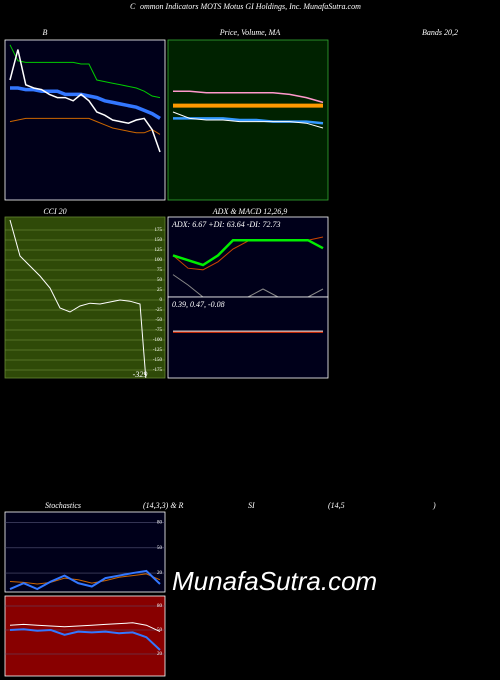 This screenshot has width=500, height=680. What do you see at coordinates (158, 320) in the screenshot?
I see `y-tick-label: -50` at bounding box center [158, 320].